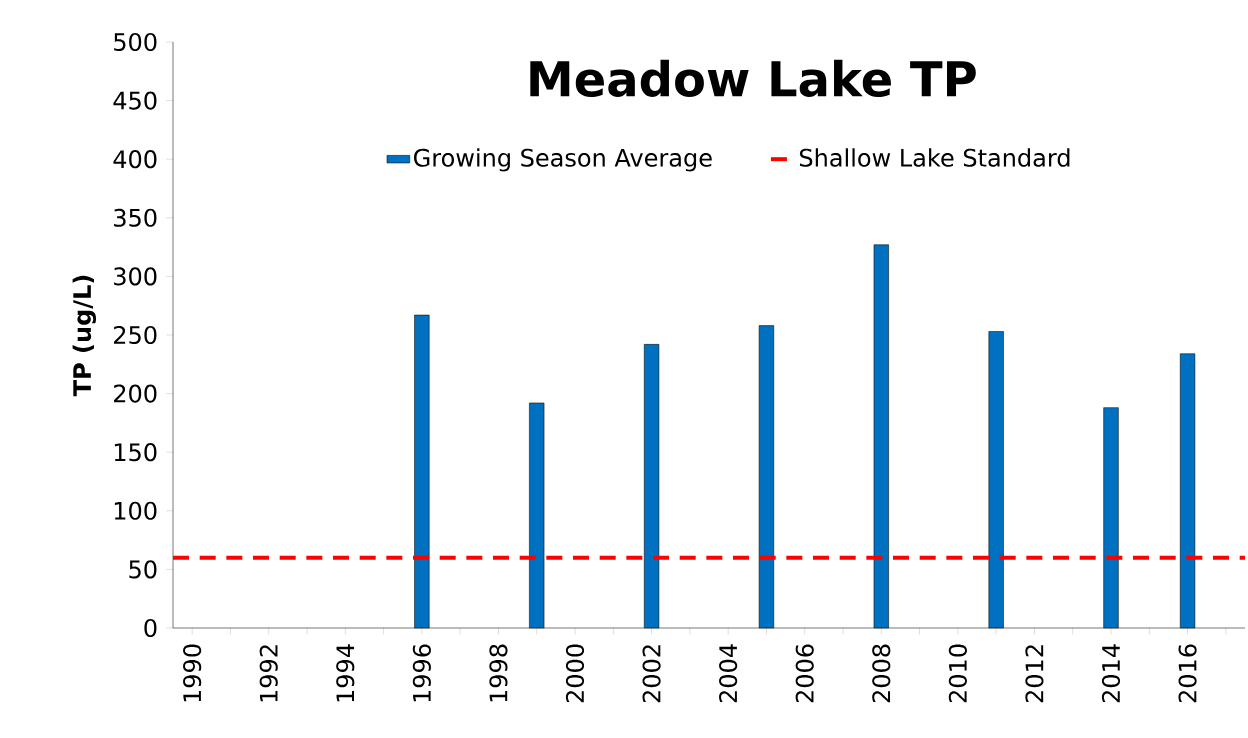 Image resolution: width=1248 pixels, height=738 pixels. Describe the element at coordinates (498, 673) in the screenshot. I see `x-tick-label: 1998` at that location.